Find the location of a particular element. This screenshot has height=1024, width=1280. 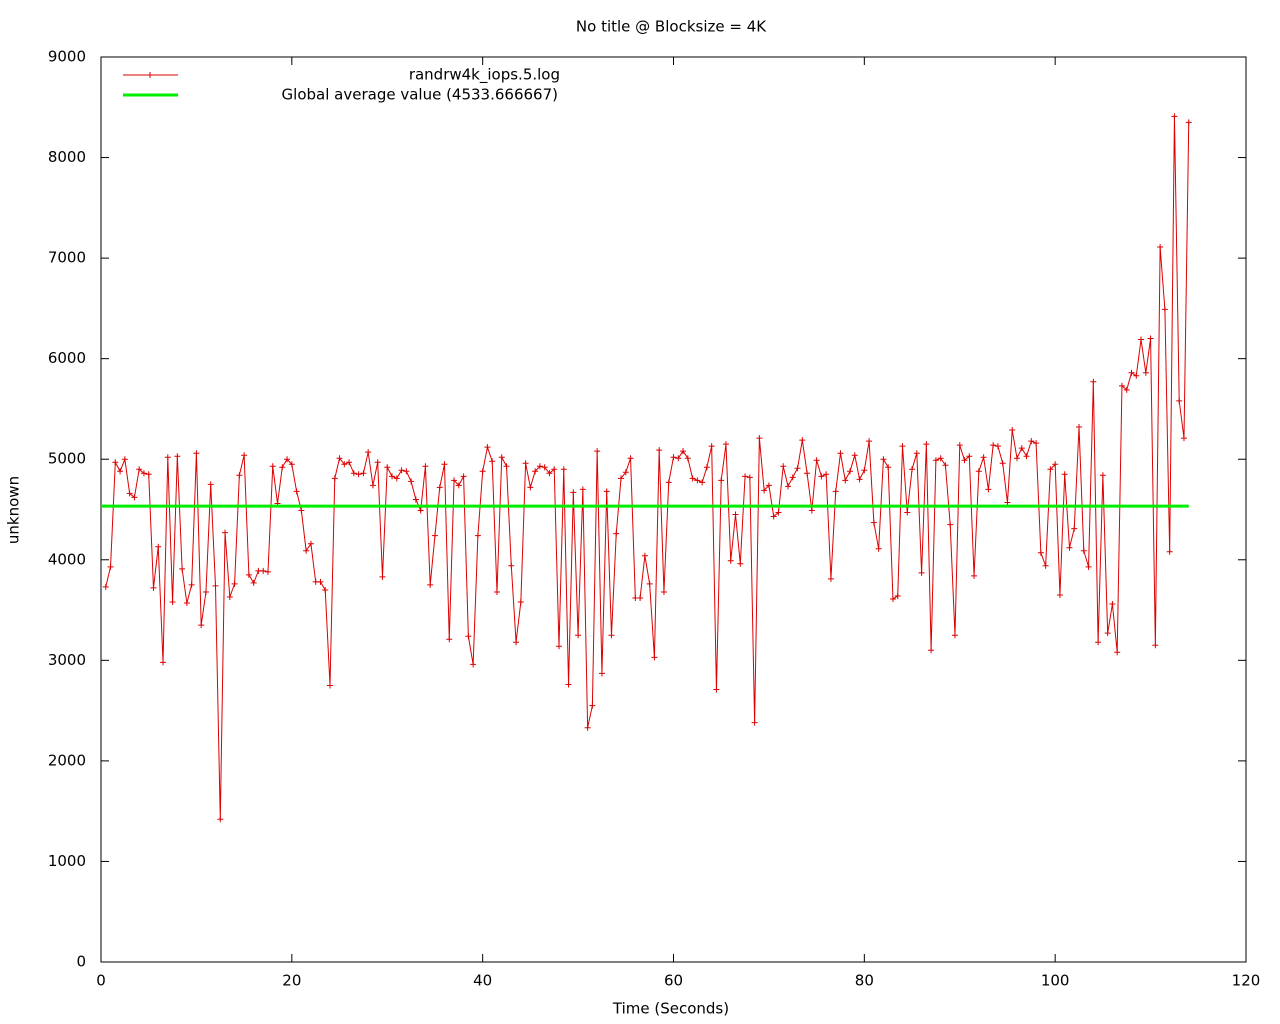

y-tick-label: 1000 is located at coordinates (67, 861).